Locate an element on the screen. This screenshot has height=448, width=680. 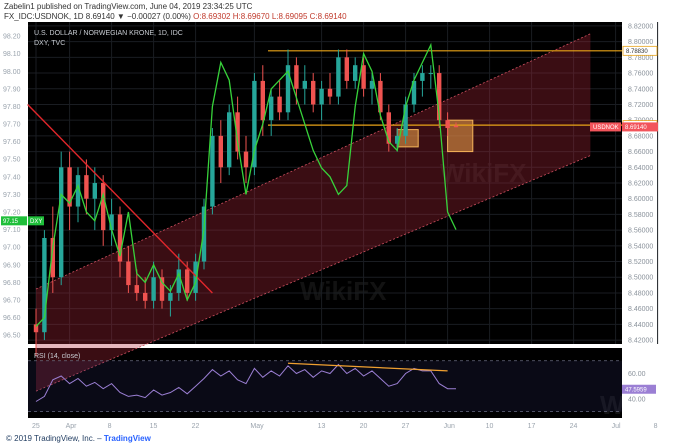
rsi-indicator is located at coordinates (325, 386).